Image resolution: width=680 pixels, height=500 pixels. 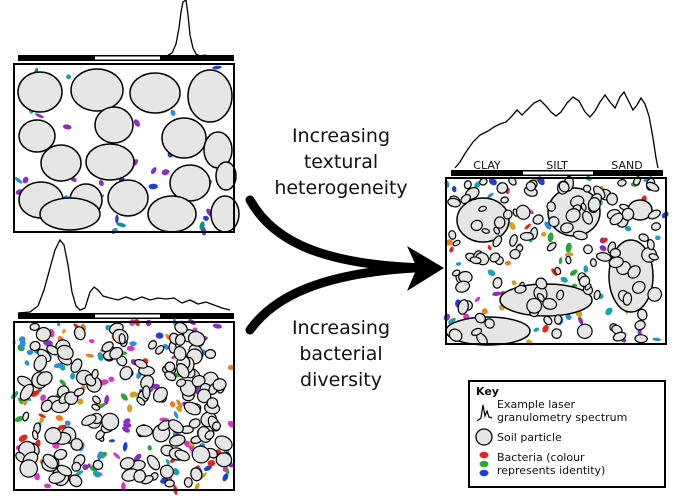 What do you see at coordinates (337, 234) in the screenshot?
I see `arrow-top` at bounding box center [337, 234].